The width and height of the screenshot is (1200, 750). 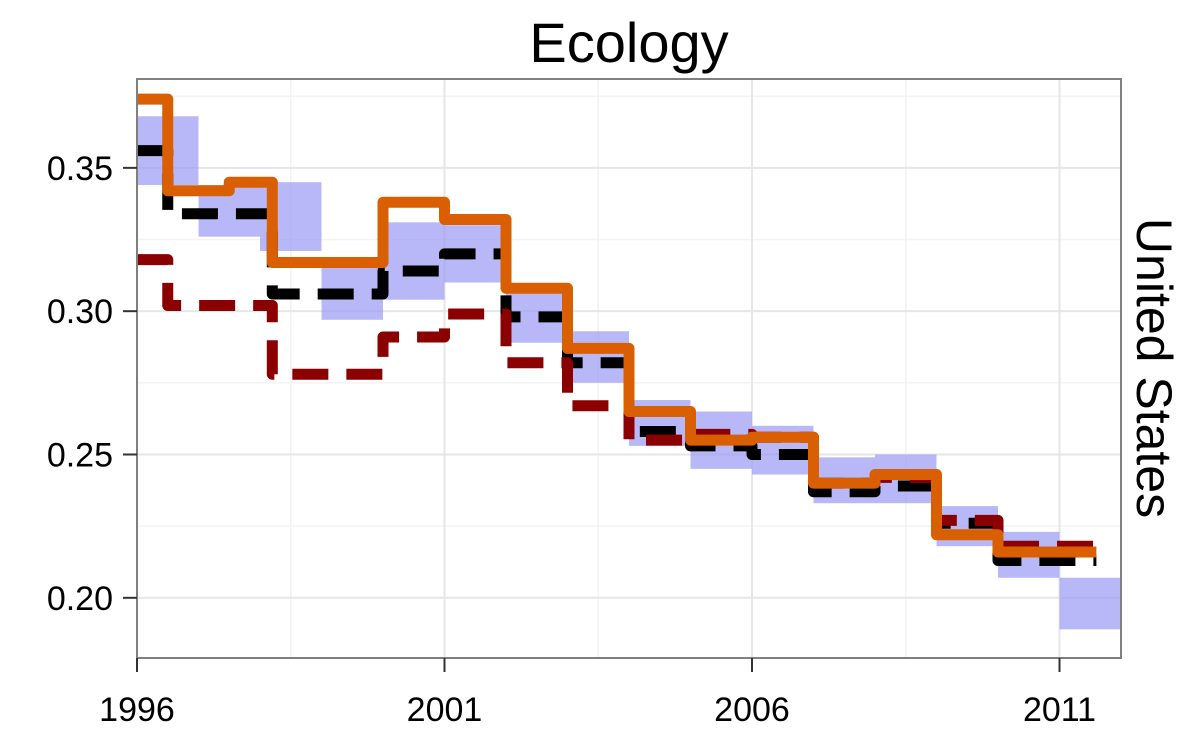 What do you see at coordinates (80, 599) in the screenshot?
I see `y-tick-label: 0.20` at bounding box center [80, 599].